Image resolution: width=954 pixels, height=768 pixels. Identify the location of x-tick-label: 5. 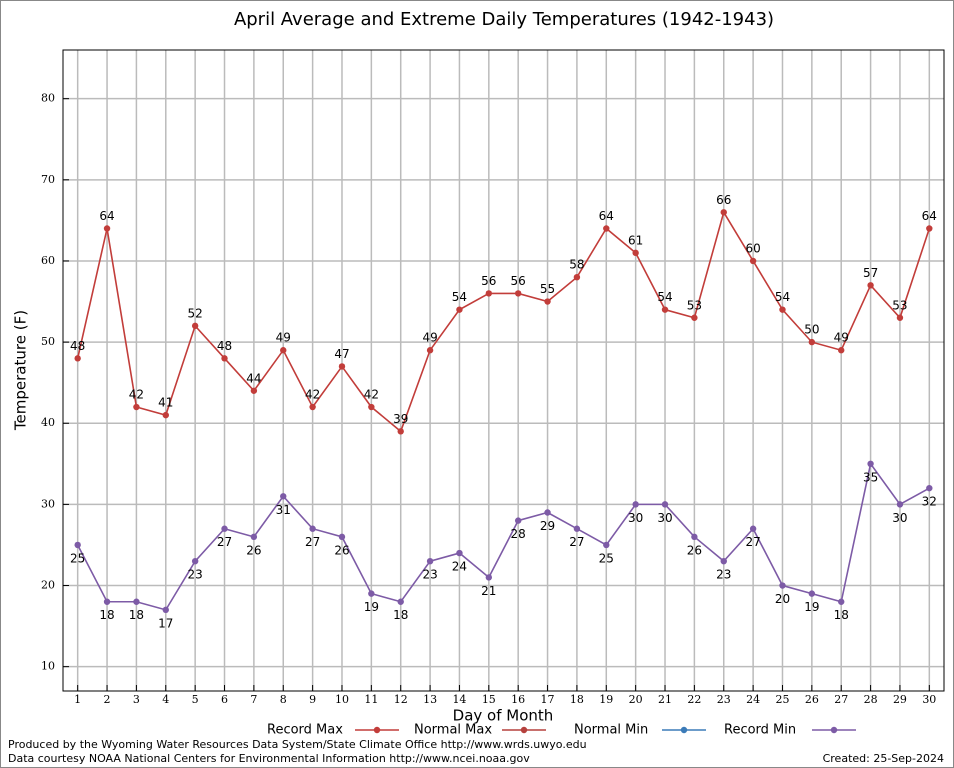
(195, 699).